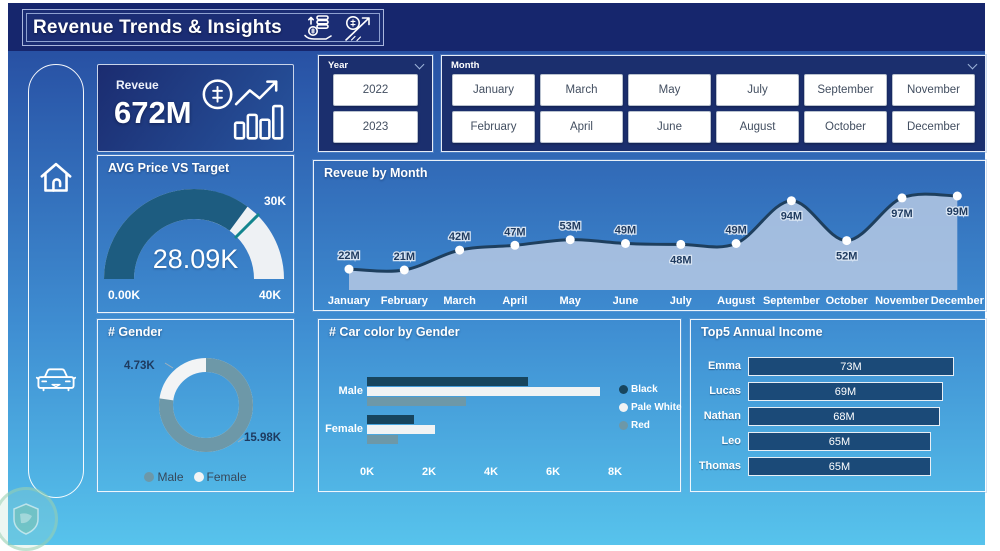 The width and height of the screenshot is (1000, 551). I want to click on income-bar-emma: 73M, so click(851, 366).